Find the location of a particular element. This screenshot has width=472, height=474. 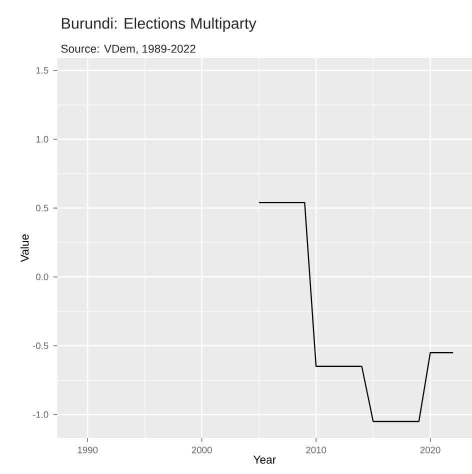

y-tick-label: 1.5 is located at coordinates (42, 70).